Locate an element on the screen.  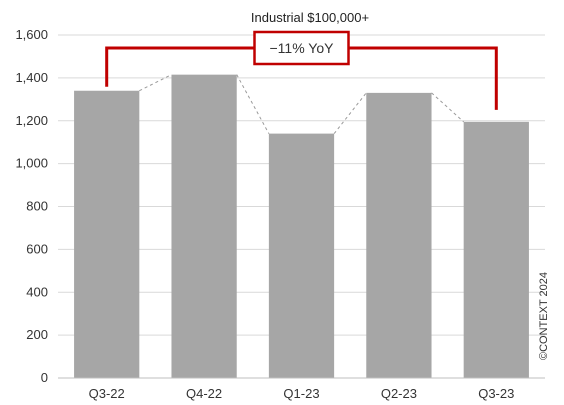
y-tick-label: 1,400 is located at coordinates (31, 77).